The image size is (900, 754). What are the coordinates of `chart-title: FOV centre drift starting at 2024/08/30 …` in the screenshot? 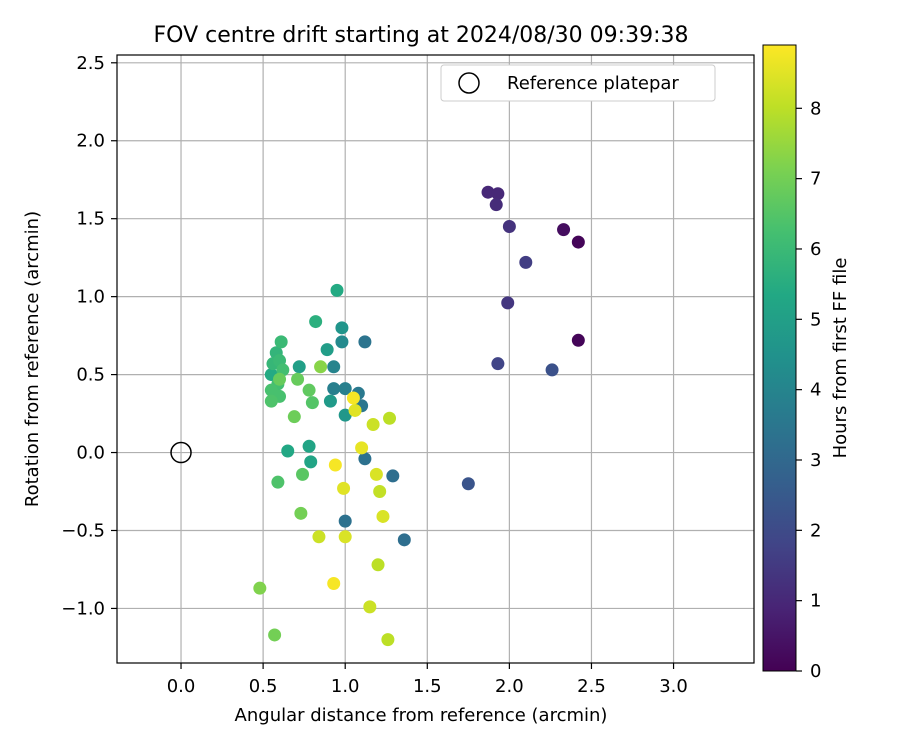 It's located at (421, 35).